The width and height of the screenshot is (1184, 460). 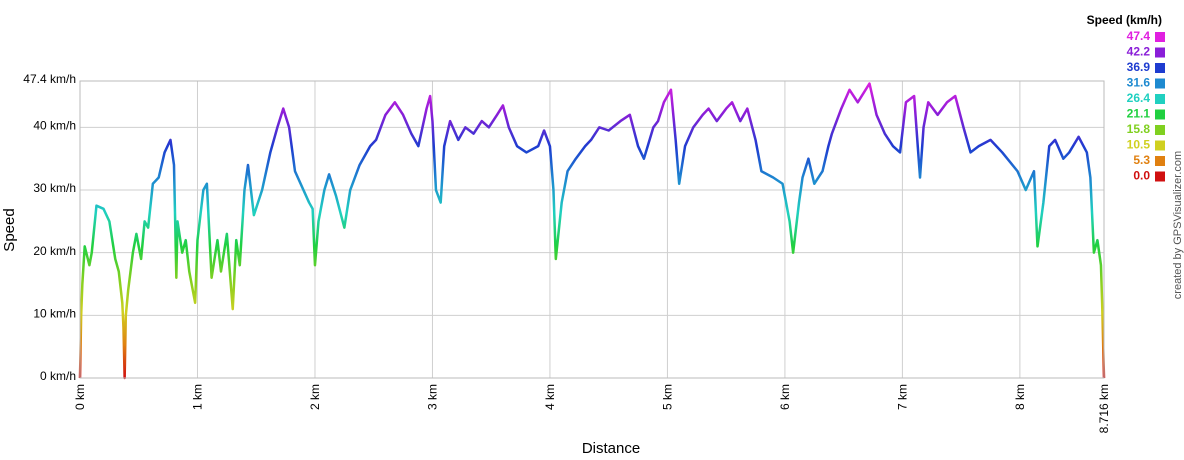 I want to click on legend-label: 21.1, so click(x=1139, y=114).